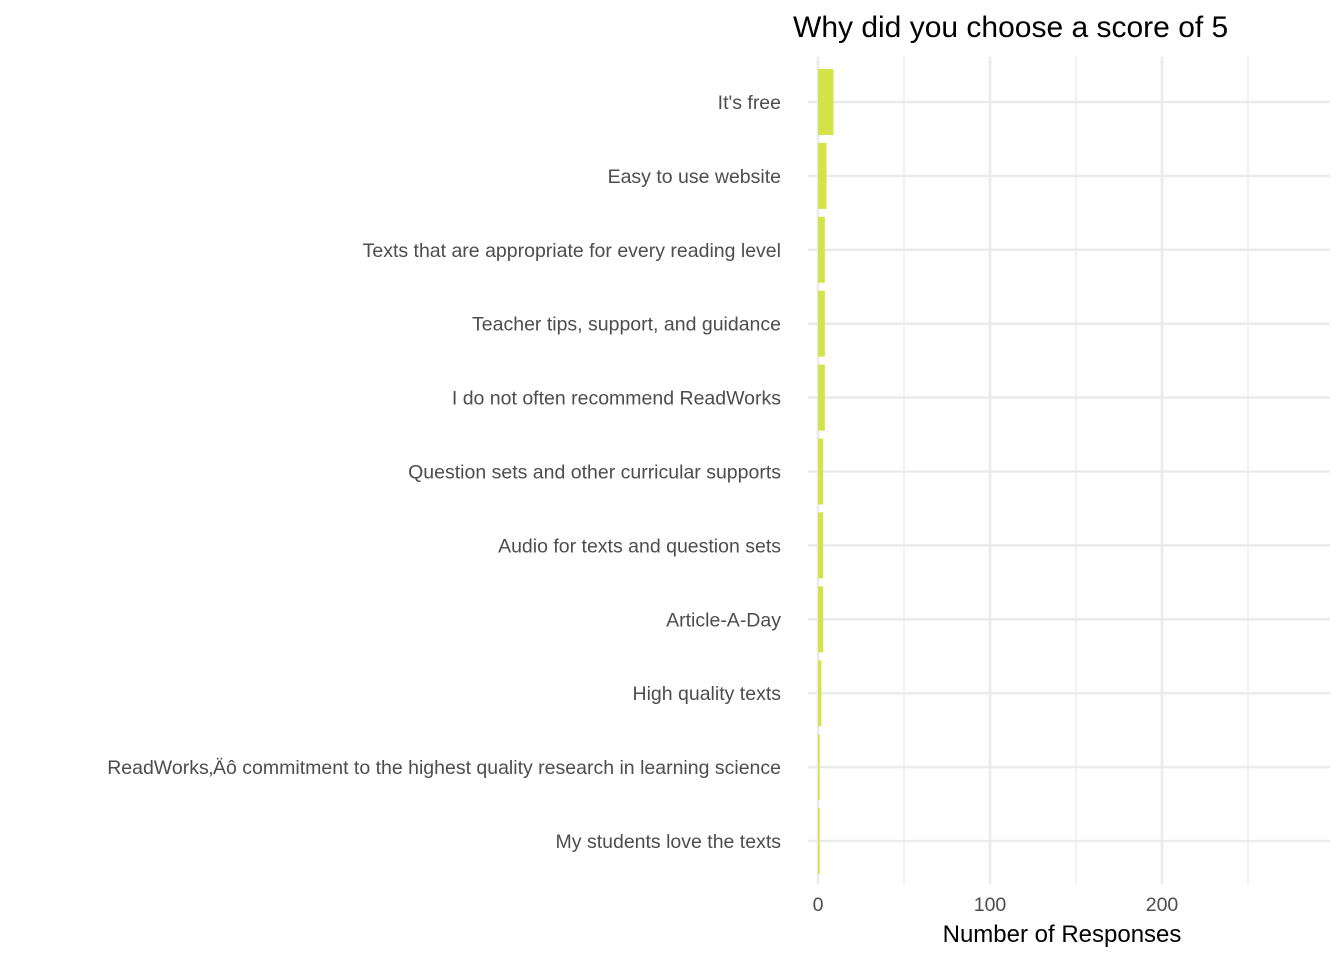  I want to click on bars, so click(826, 471).